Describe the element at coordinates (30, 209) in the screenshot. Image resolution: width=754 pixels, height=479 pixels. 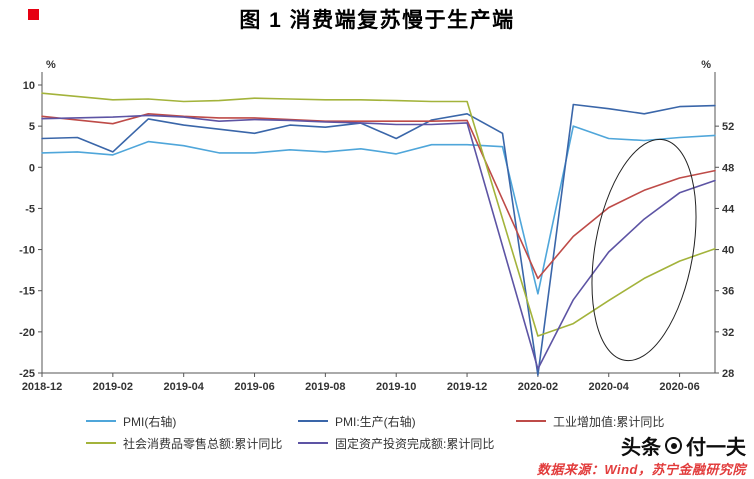
I see `left-axis-tick-label: -5` at that location.